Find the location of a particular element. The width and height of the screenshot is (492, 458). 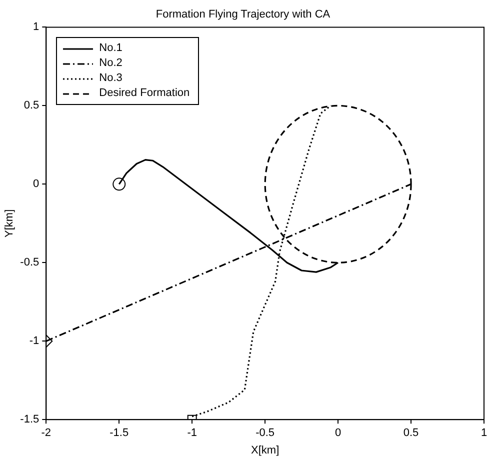

chart-title: Formation Flying Trajectory with CA is located at coordinates (243, 14).